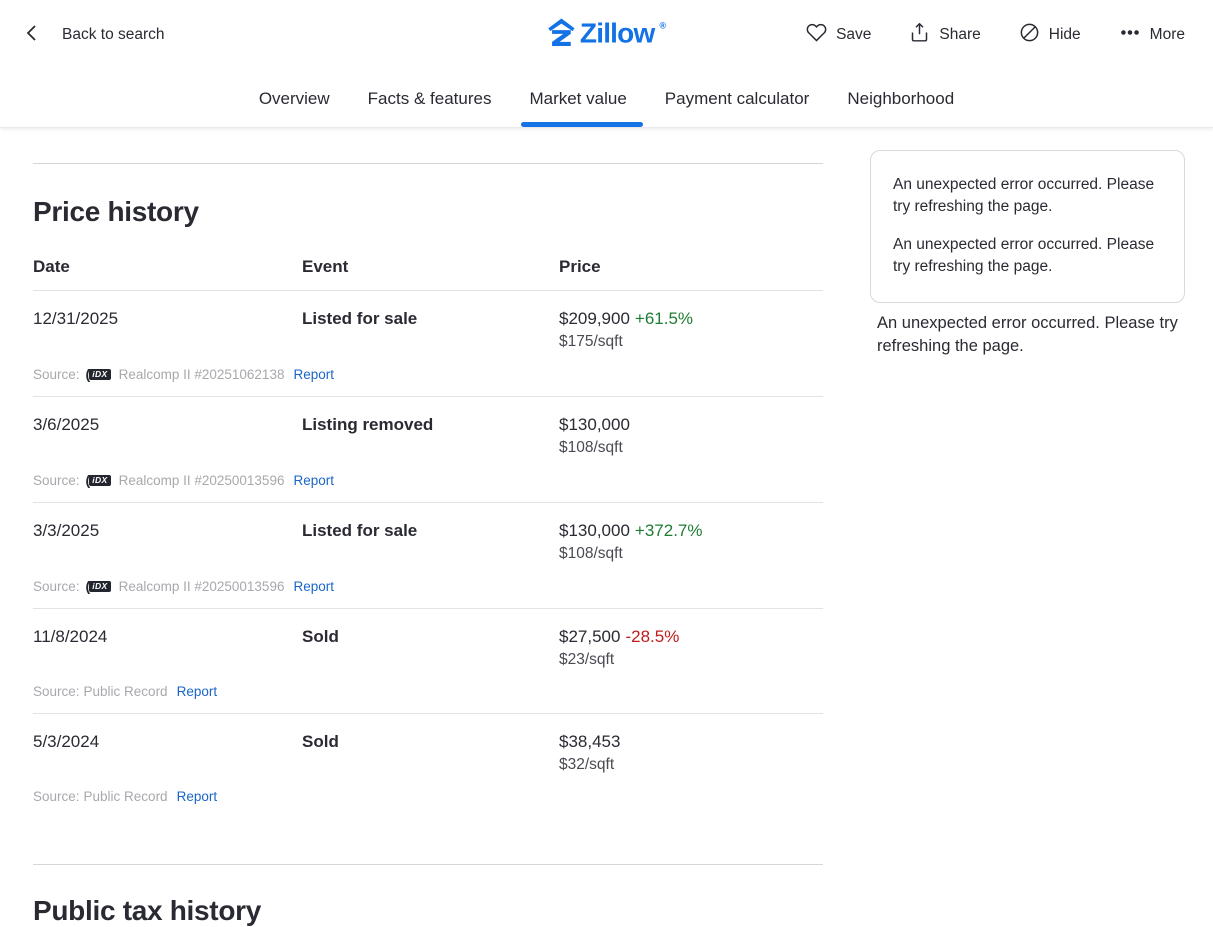 The image size is (1213, 927). Describe the element at coordinates (66, 424) in the screenshot. I see `row-date: 3/6/2025` at that location.